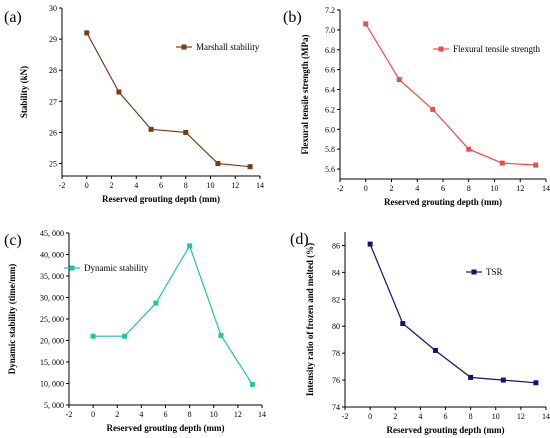 The width and height of the screenshot is (550, 438). I want to click on y-tick-label: 27, so click(53, 101).